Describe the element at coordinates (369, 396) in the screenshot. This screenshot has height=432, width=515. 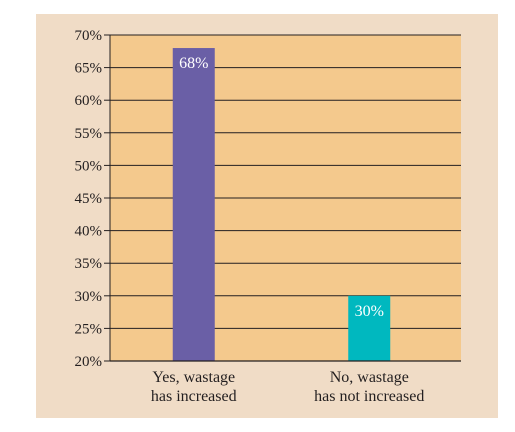
I see `x-category-label: has not increased` at that location.